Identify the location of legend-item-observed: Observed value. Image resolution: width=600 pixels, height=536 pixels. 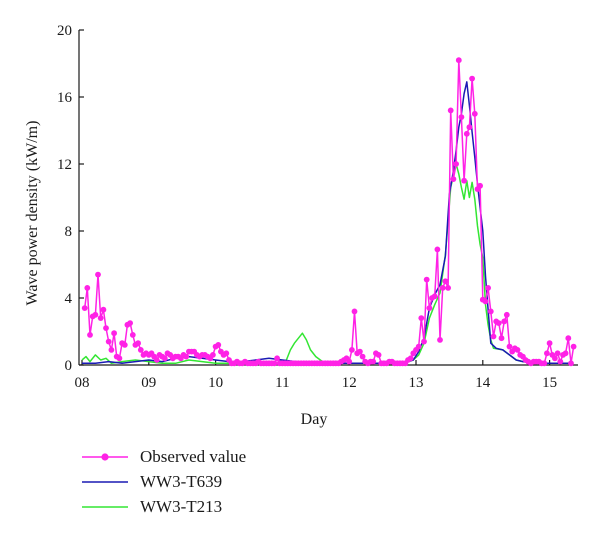
(164, 456).